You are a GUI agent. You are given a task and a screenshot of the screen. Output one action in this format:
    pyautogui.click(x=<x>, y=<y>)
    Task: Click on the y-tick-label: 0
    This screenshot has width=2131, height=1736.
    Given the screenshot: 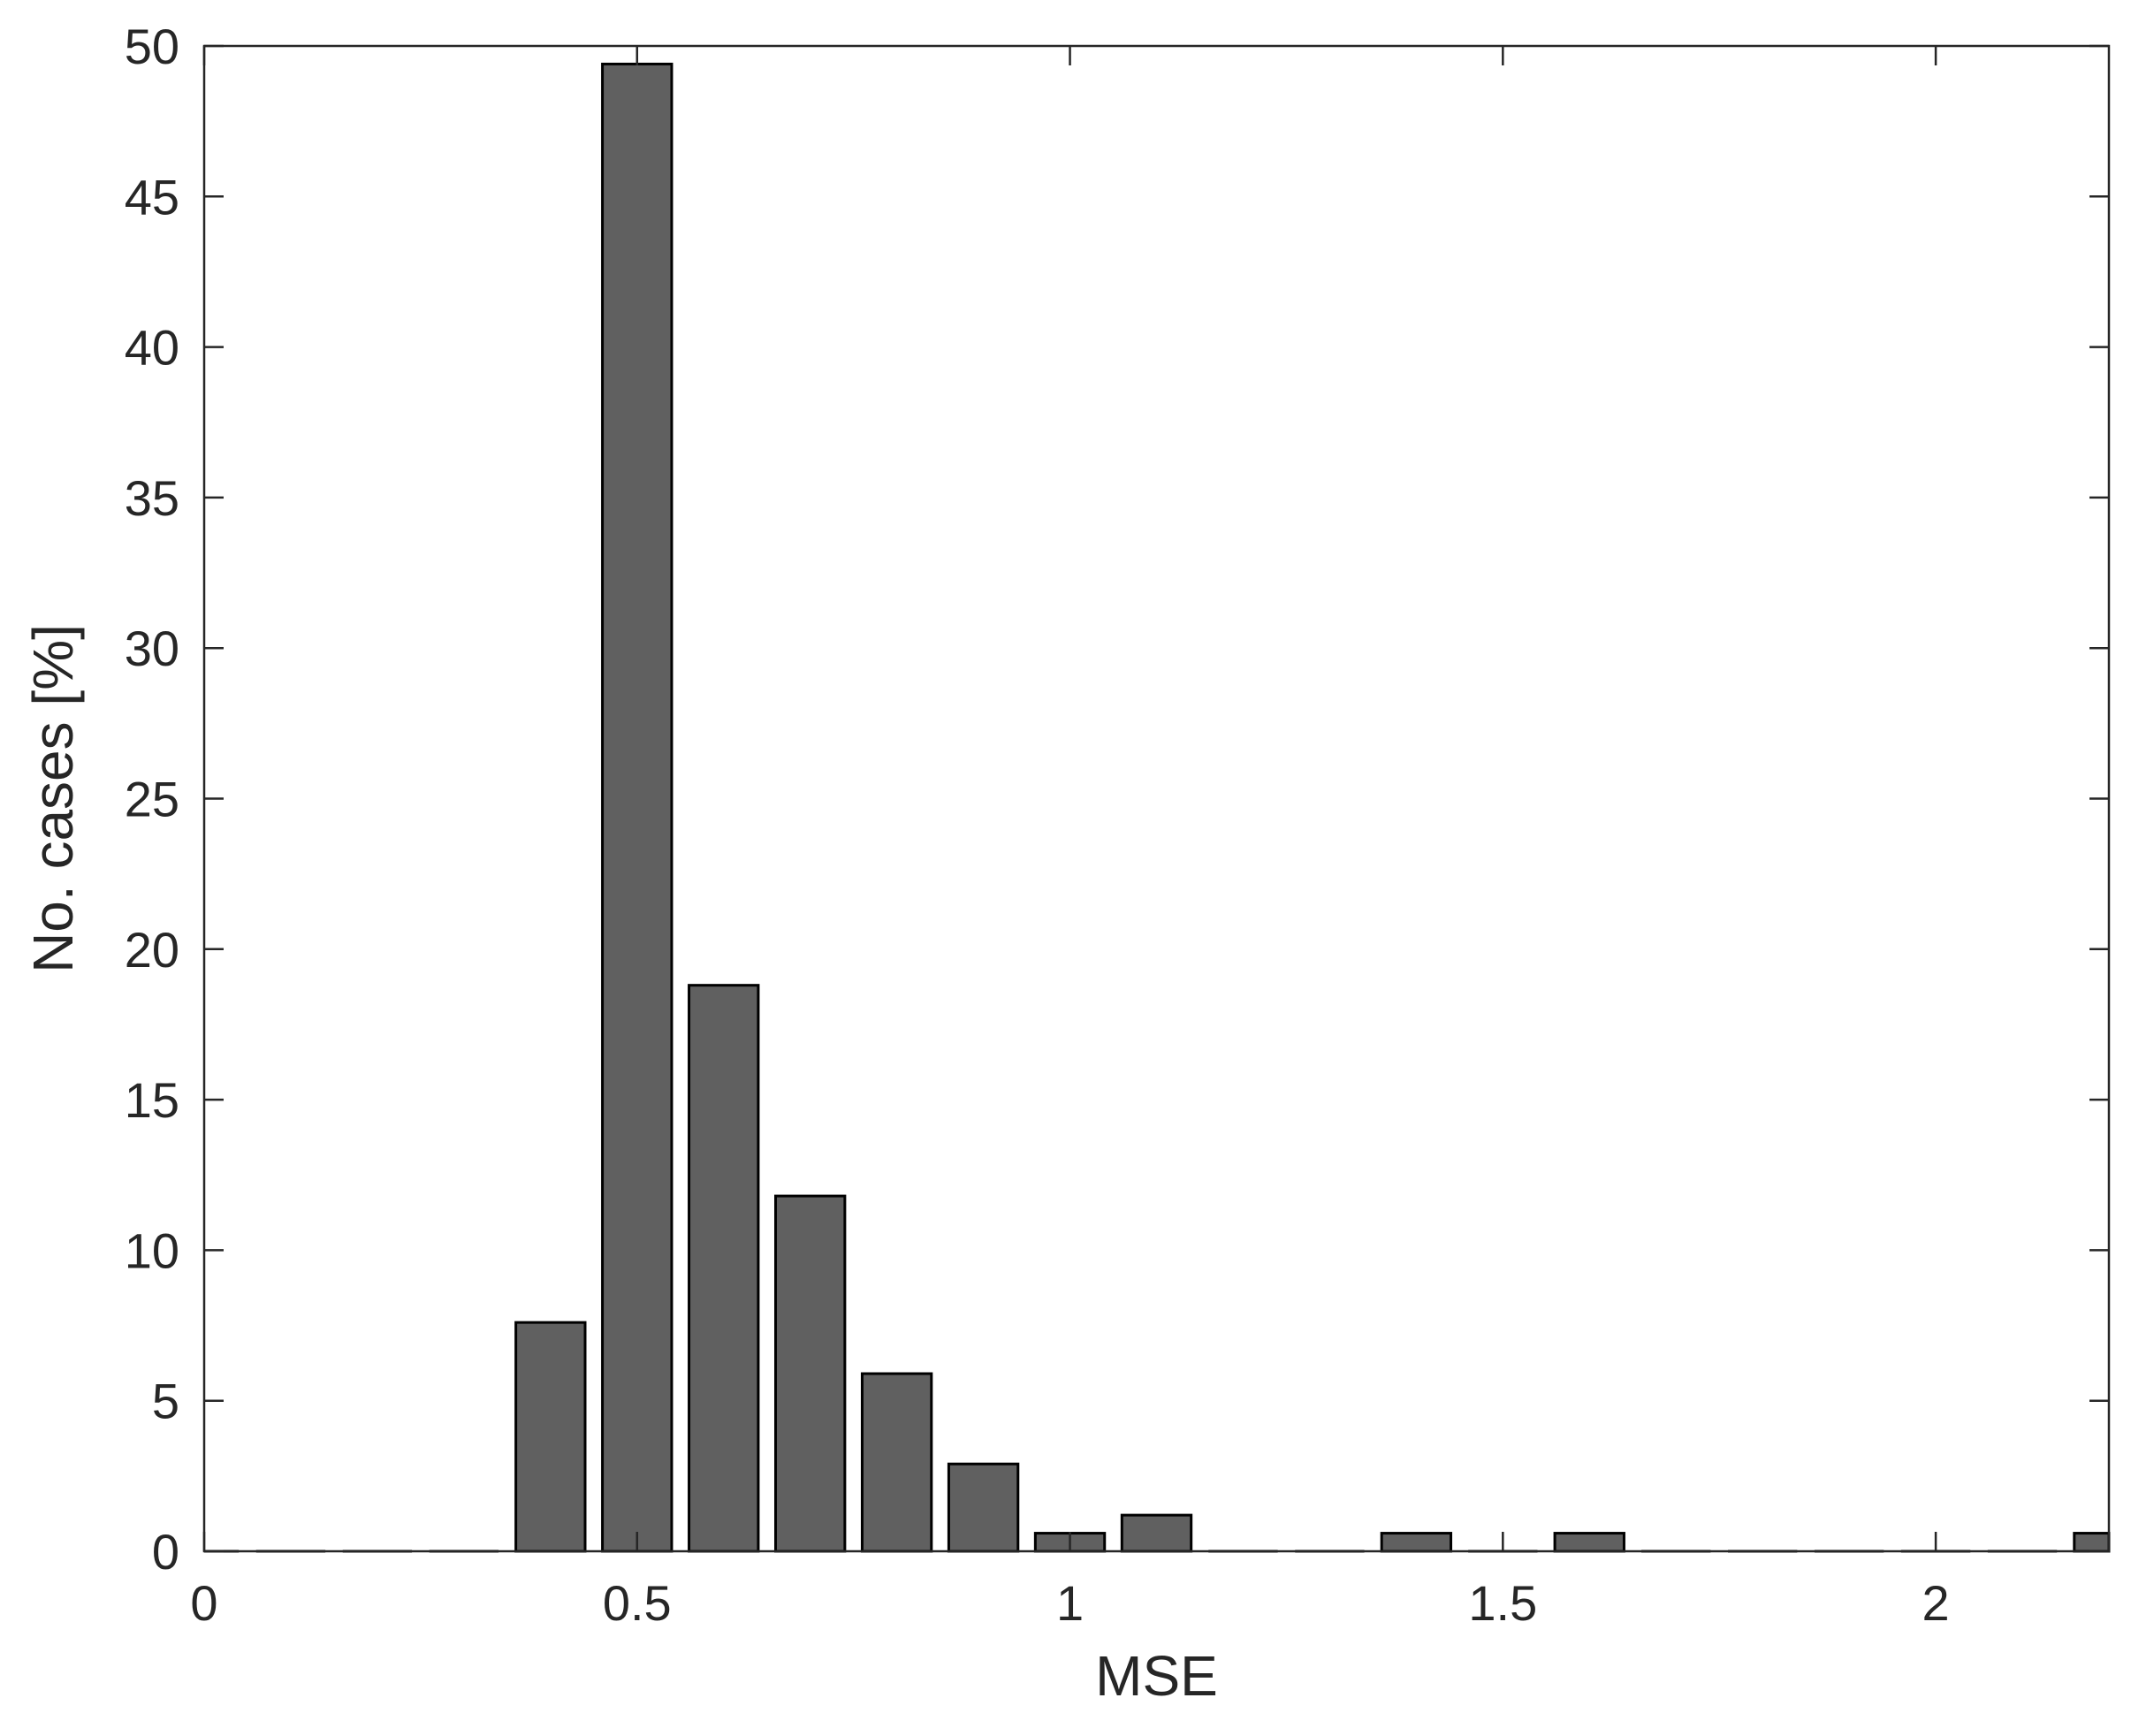 What is the action you would take?
    pyautogui.click(x=165, y=1552)
    